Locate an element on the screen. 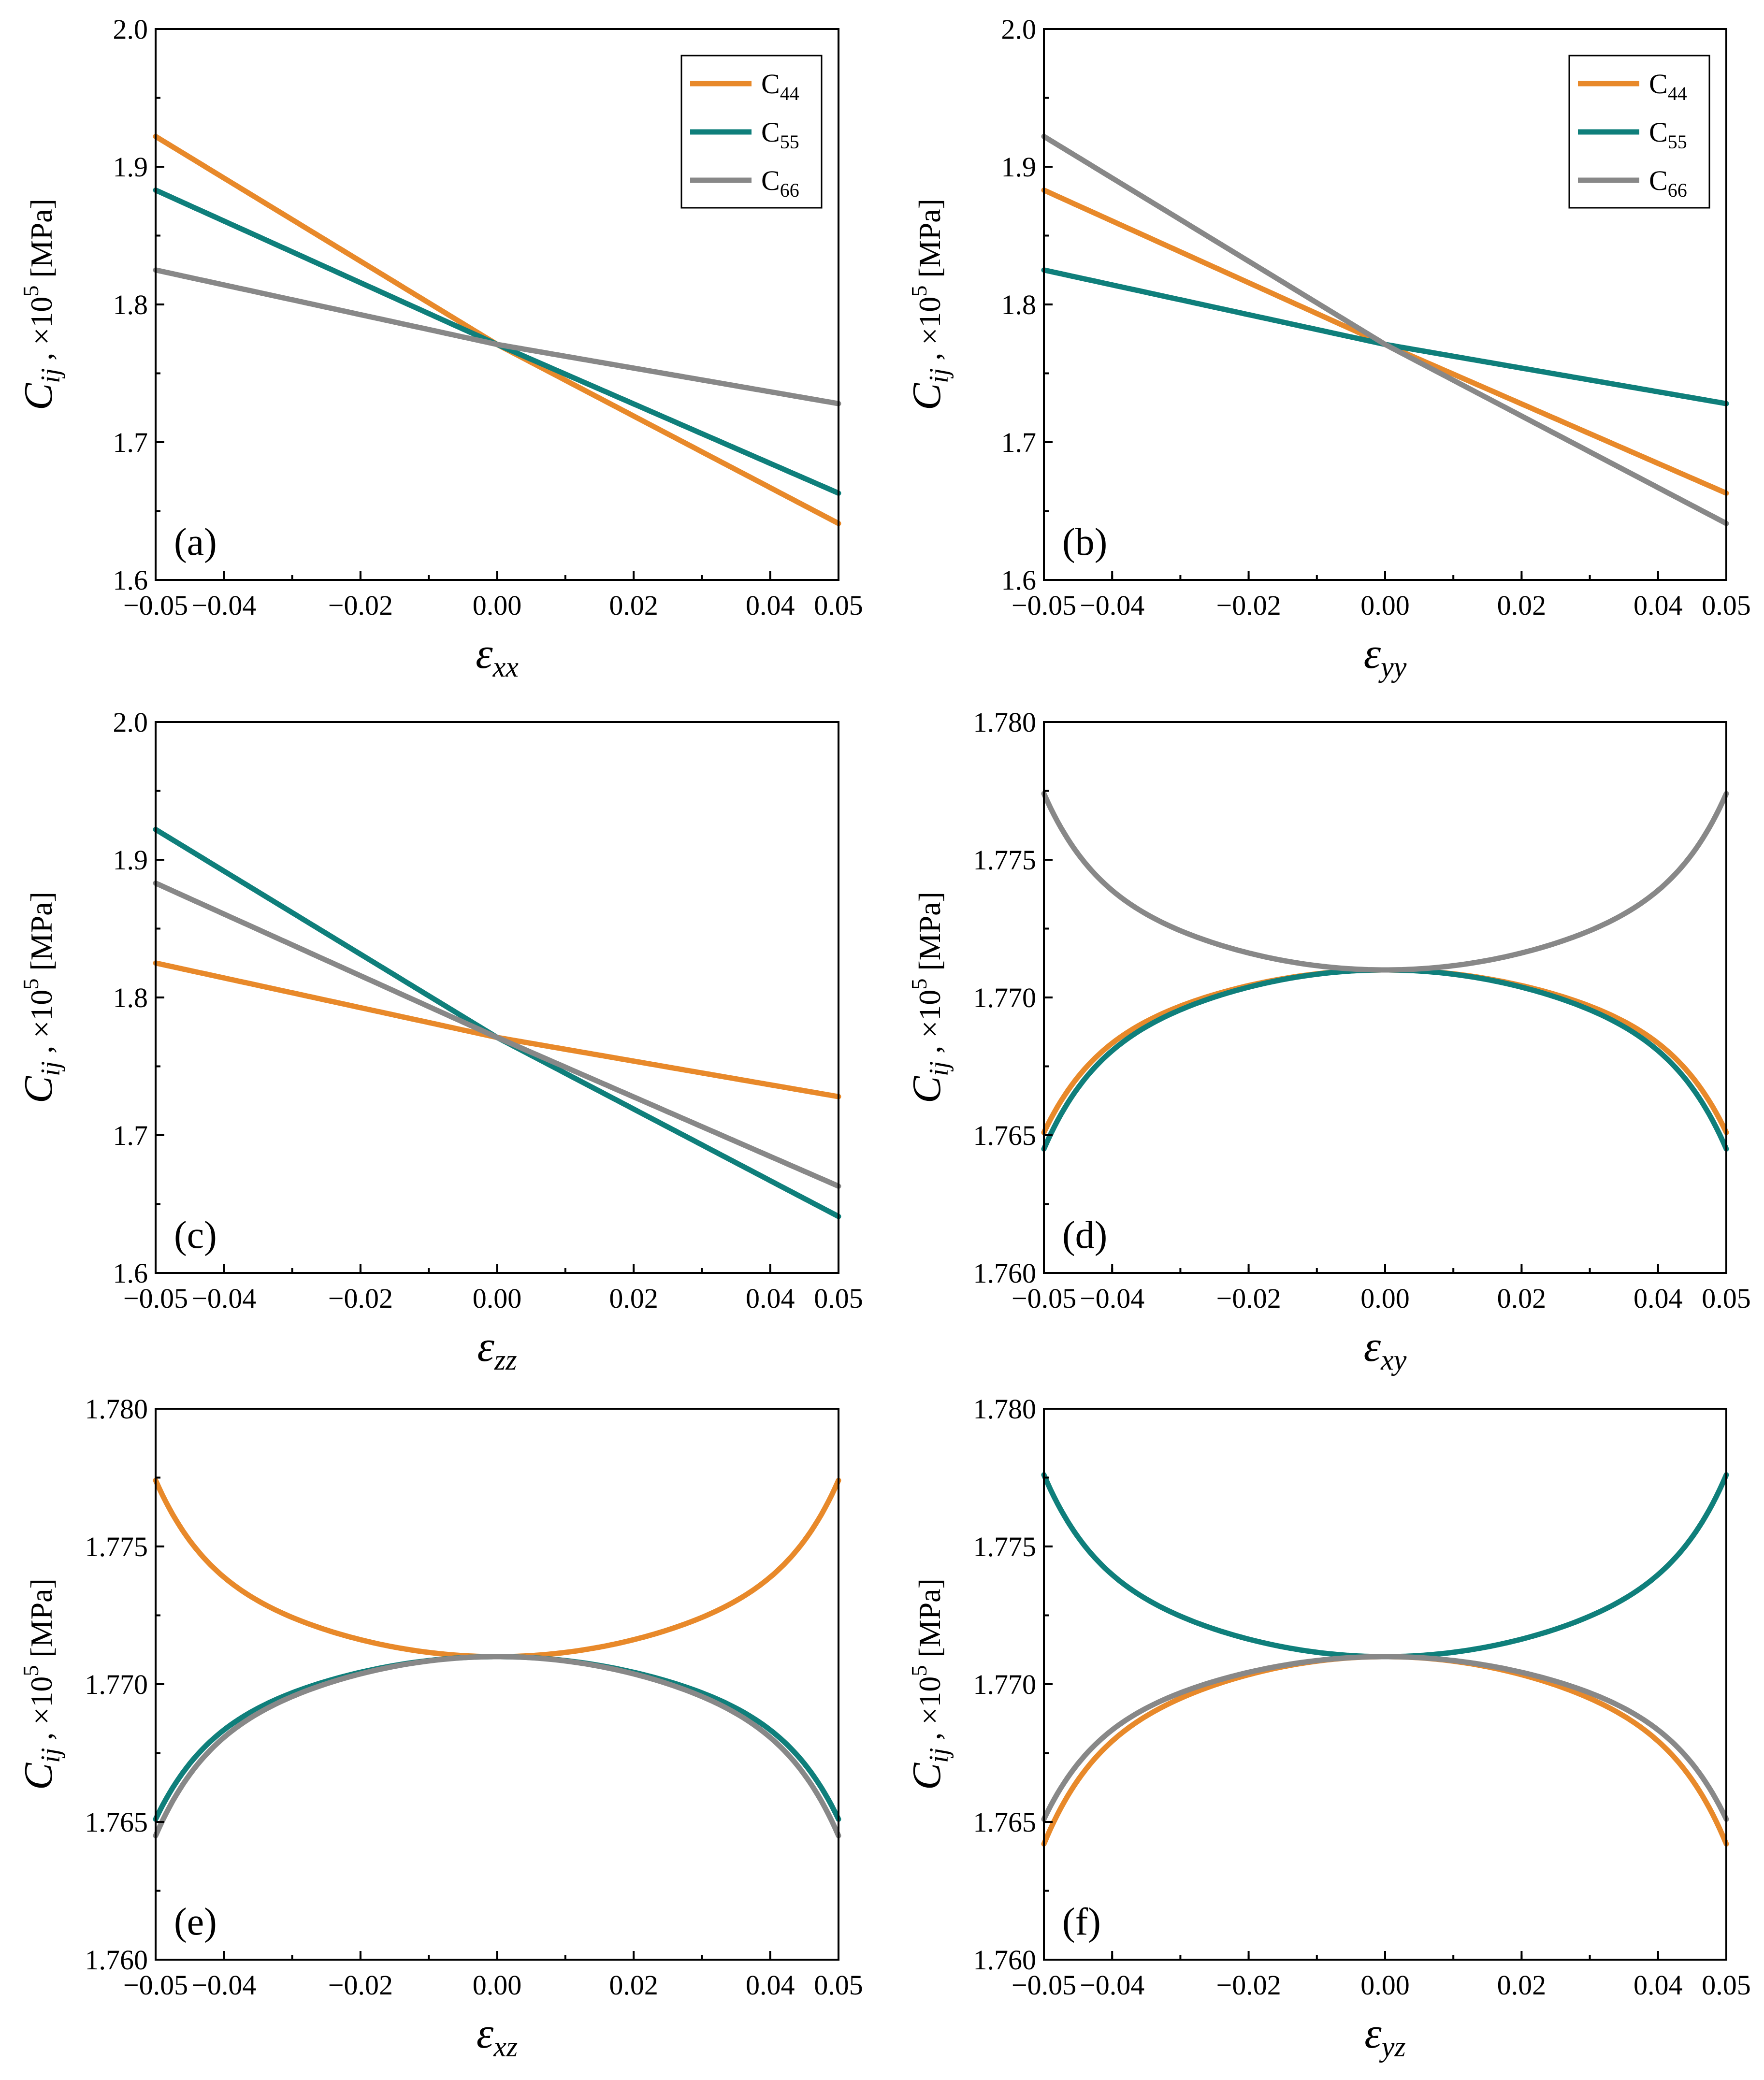 This screenshot has height=2080, width=1764. y-tick-label: 1.765 is located at coordinates (1005, 1822).